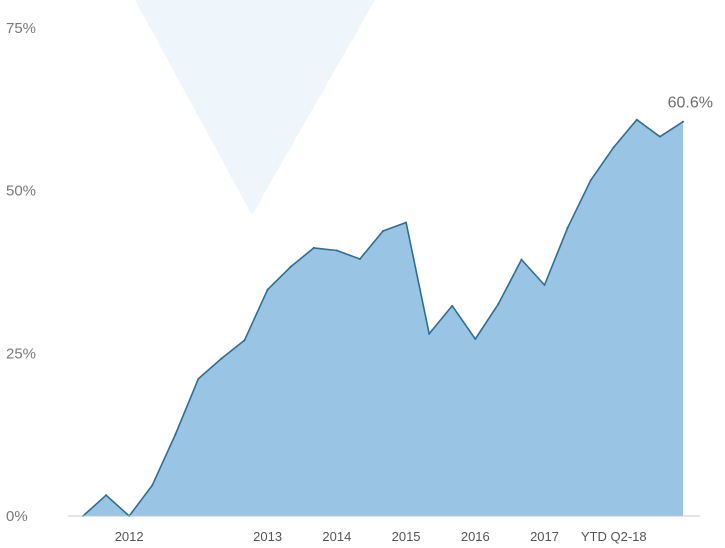  I want to click on x-axis-tick-labels: 2012 2013 2014 2015 2016 2017 YTD Q2-18, so click(381, 536).